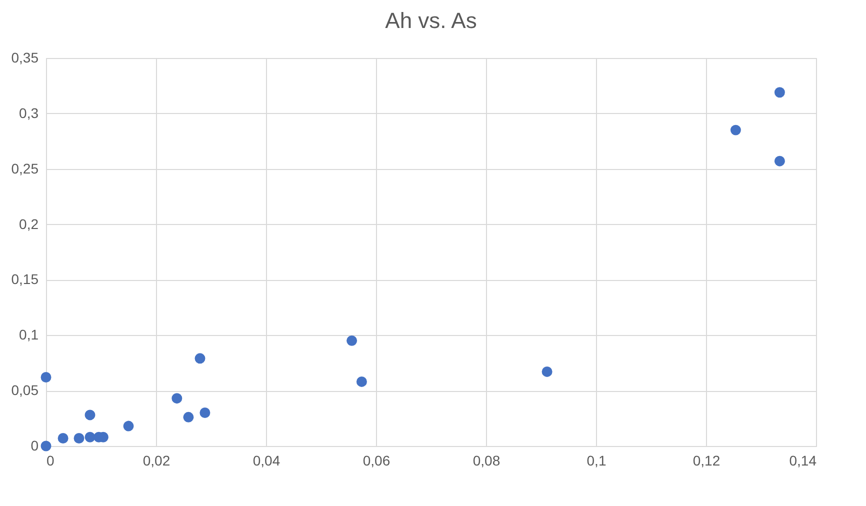 The image size is (866, 506). Describe the element at coordinates (596, 460) in the screenshot. I see `x-tick-label: 0,1` at that location.